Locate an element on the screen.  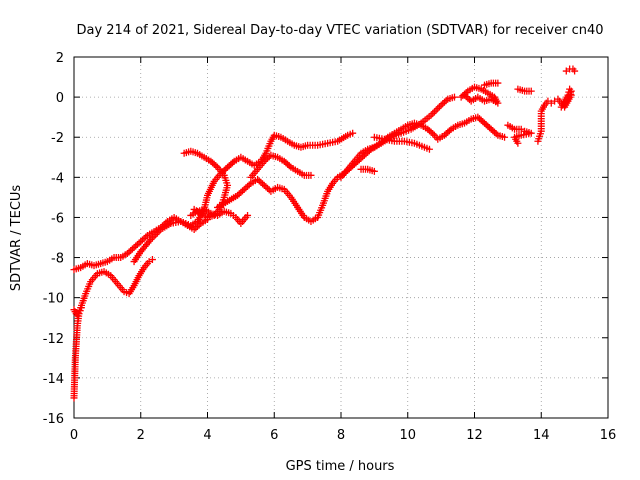
y-tick-label: -4 is located at coordinates (57, 178).